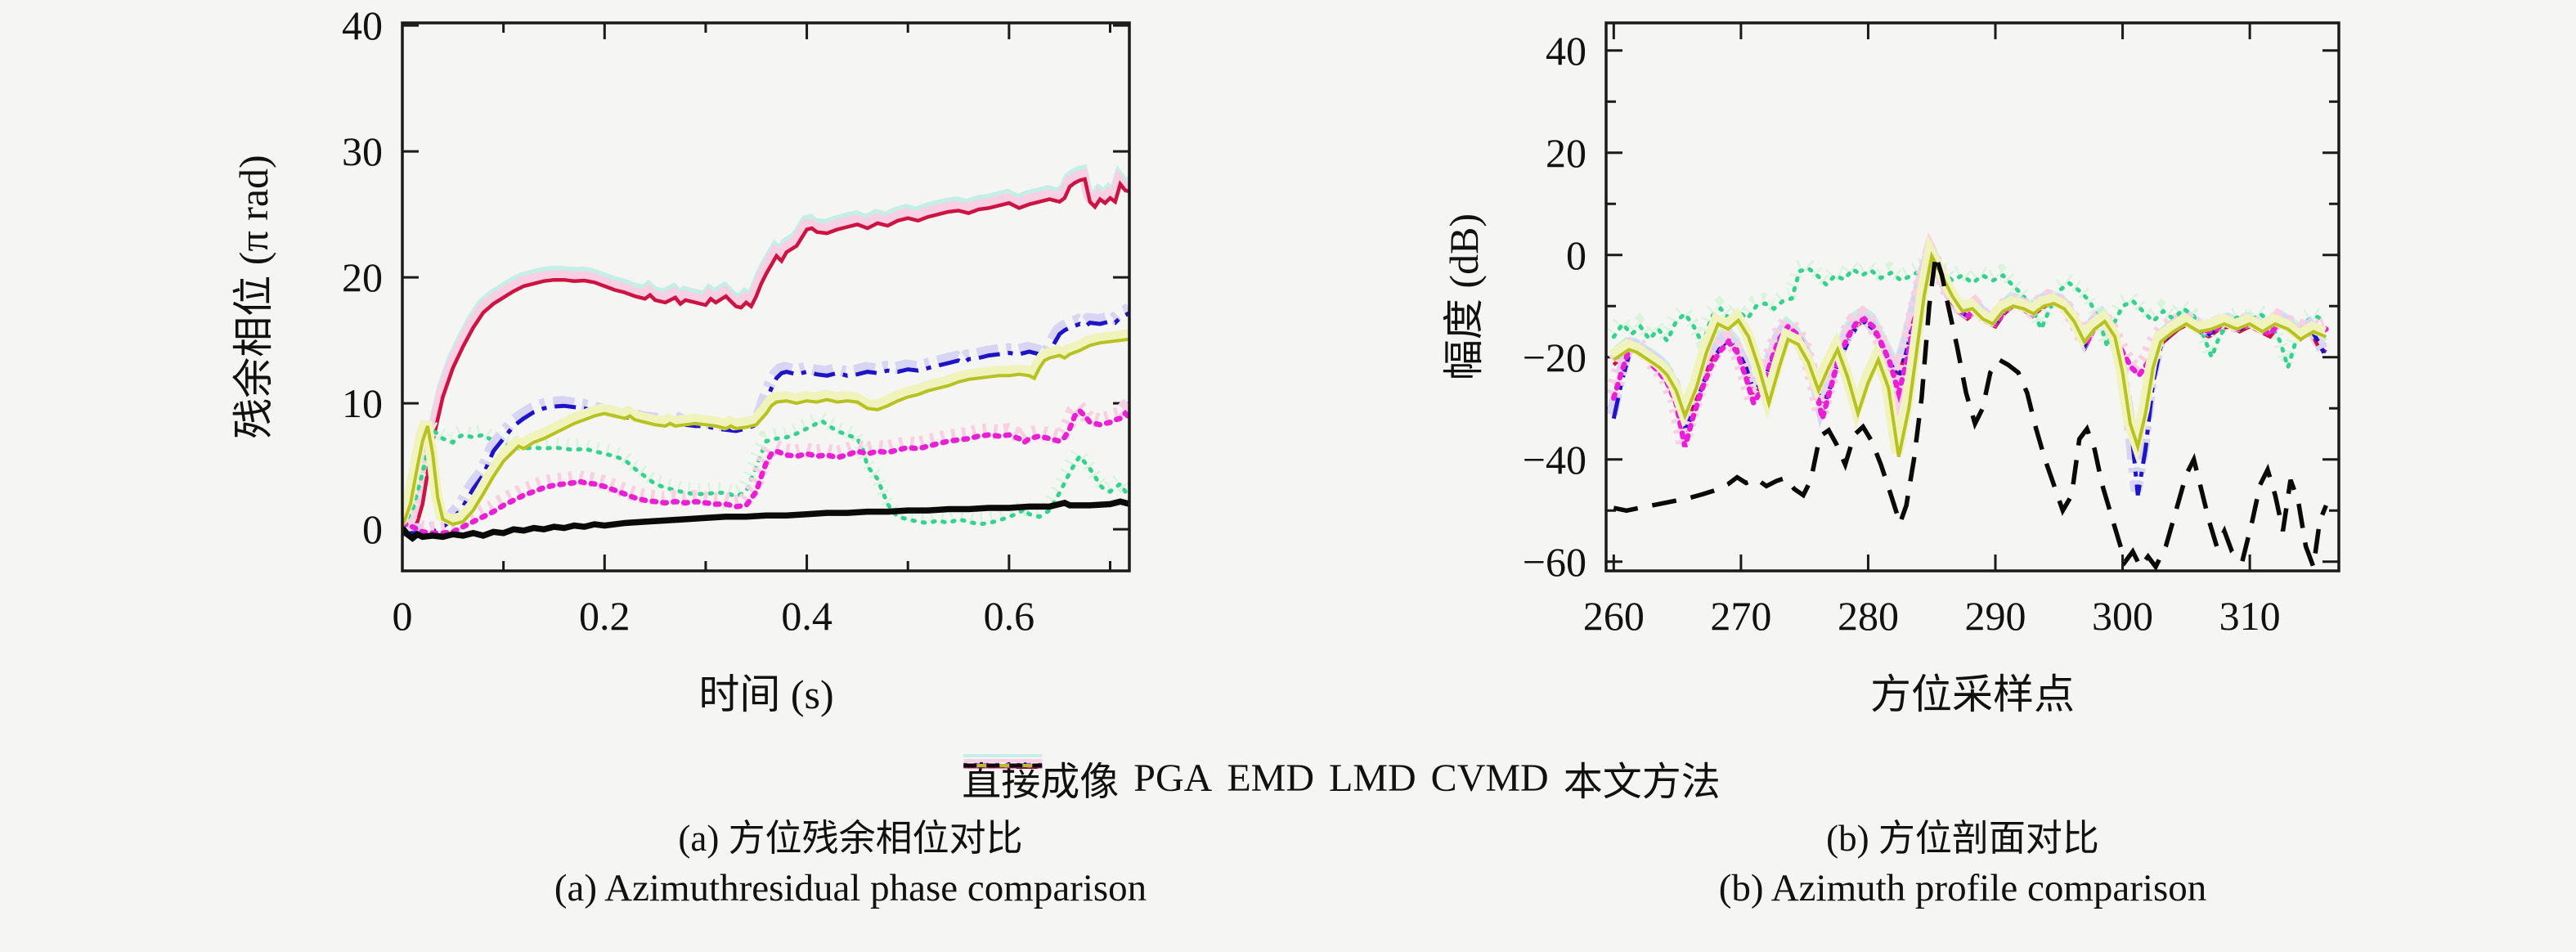 The width and height of the screenshot is (2576, 952). What do you see at coordinates (1642, 783) in the screenshot?
I see `legend-label-ours: 本文方法` at bounding box center [1642, 783].